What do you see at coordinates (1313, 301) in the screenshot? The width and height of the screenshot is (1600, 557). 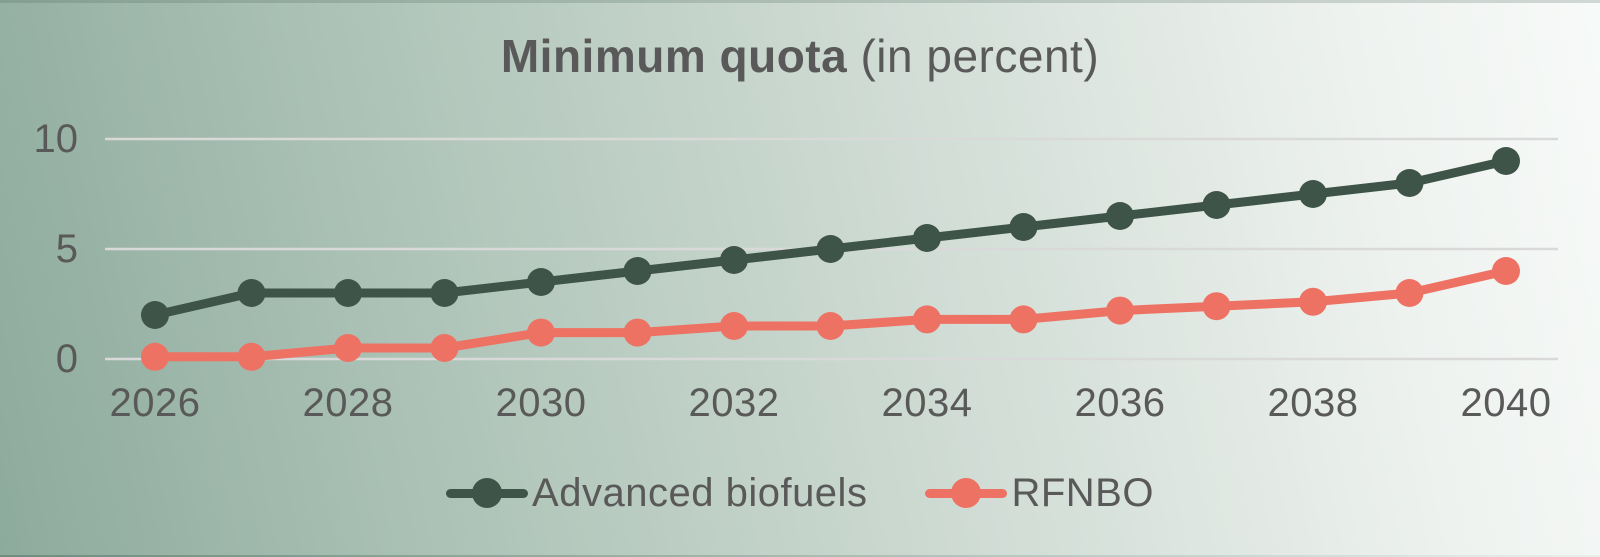 I see `data-point-rfnbo-2038` at bounding box center [1313, 301].